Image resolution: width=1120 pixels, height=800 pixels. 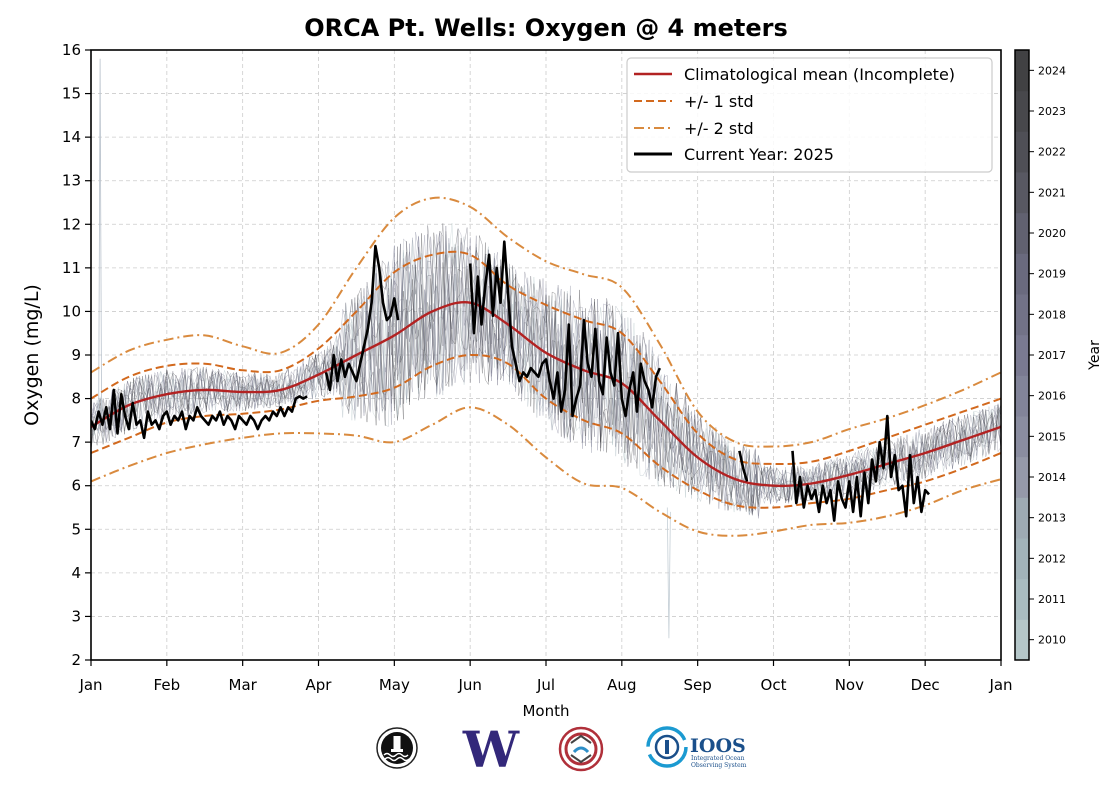 I want to click on legend-item-2std: +/- 2 std, so click(x=694, y=128).